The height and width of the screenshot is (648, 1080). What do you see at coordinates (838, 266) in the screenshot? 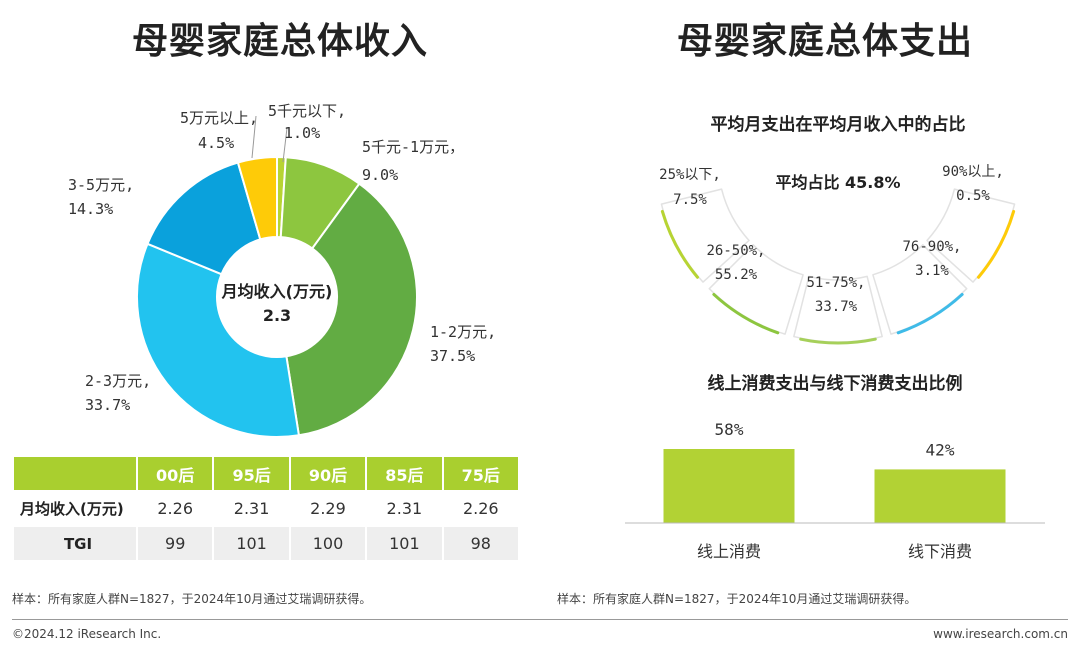
I see `ratio-arc` at bounding box center [838, 266].